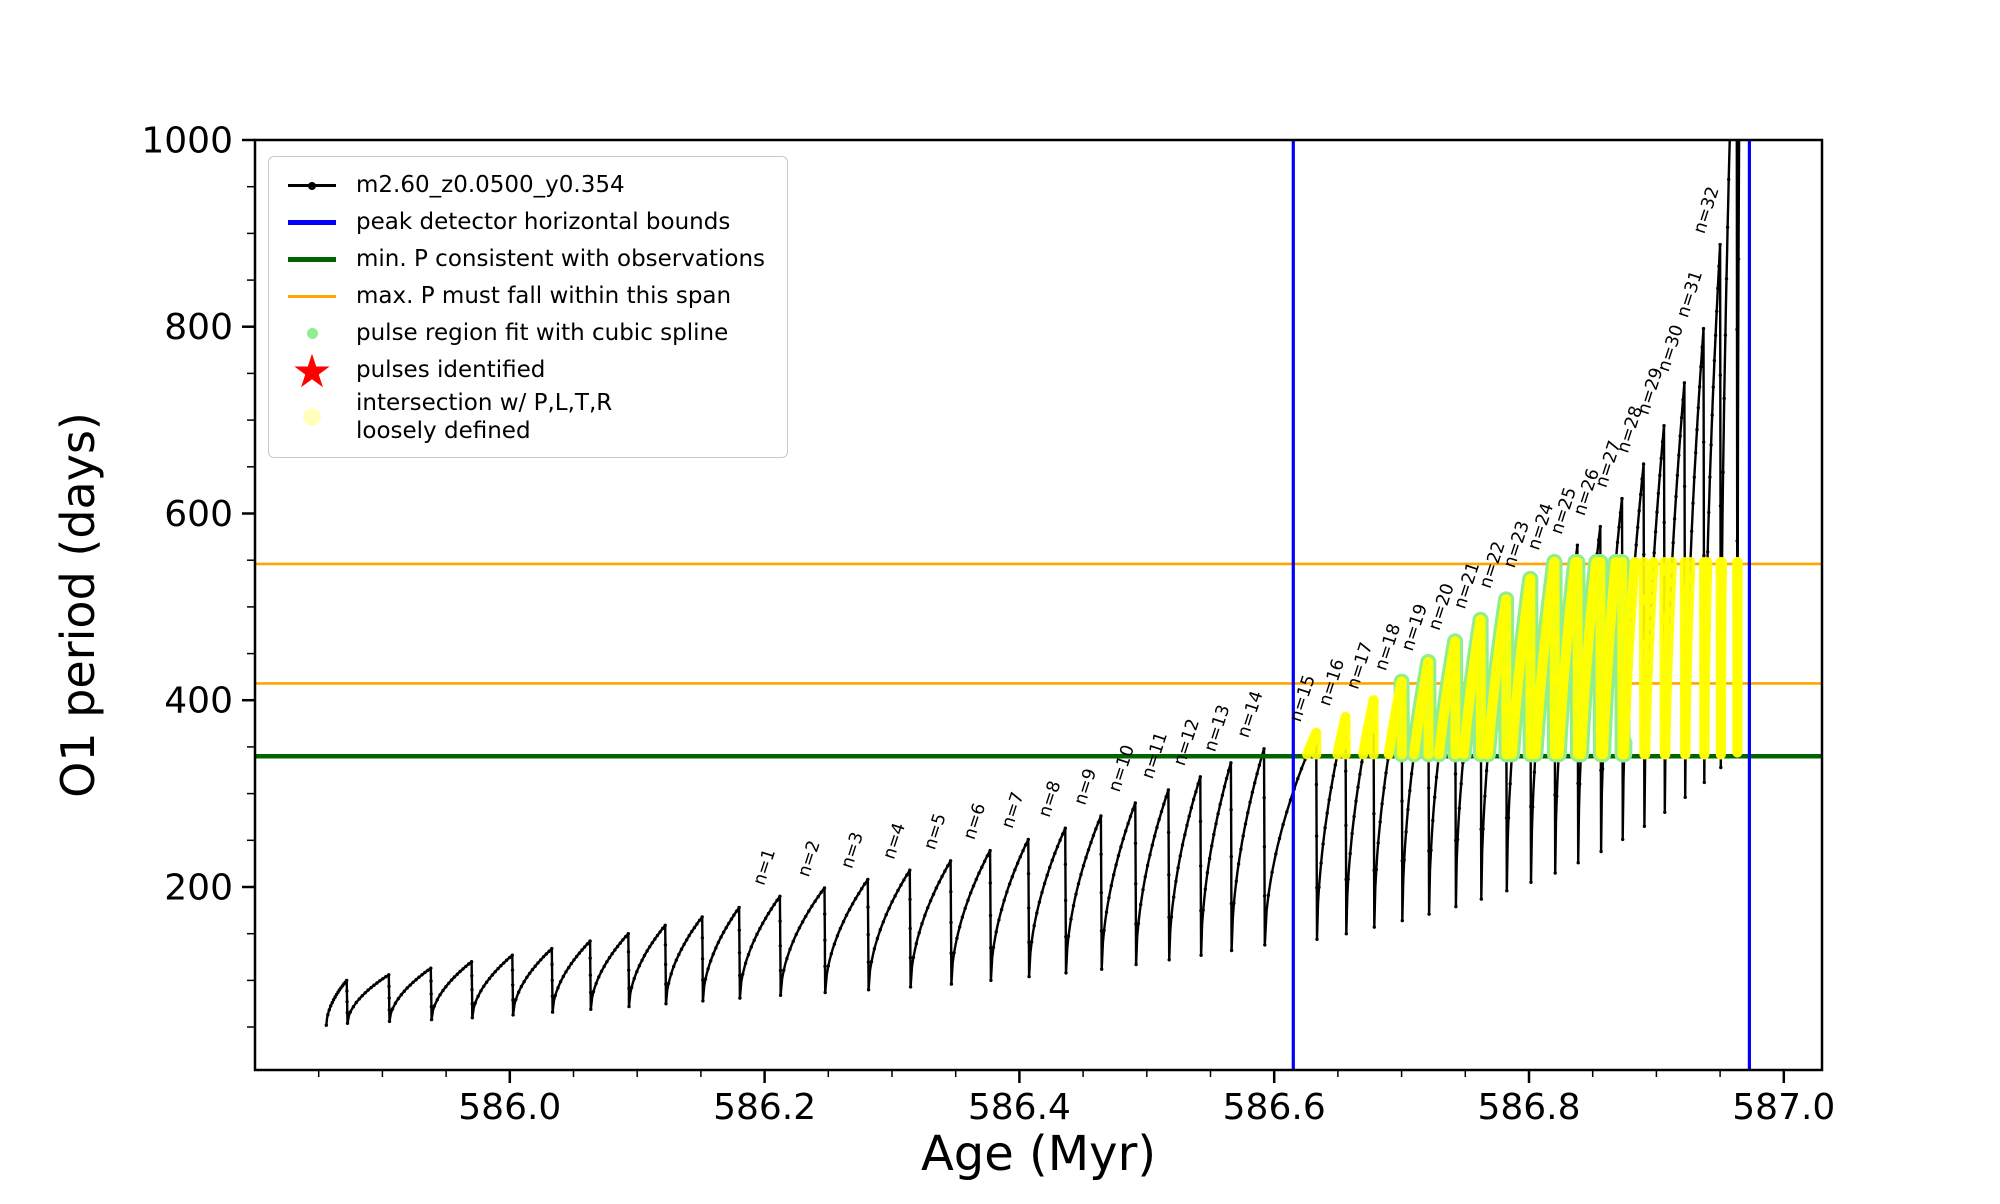  What do you see at coordinates (1013, 810) in the screenshot?
I see `pulse-label: n=7` at bounding box center [1013, 810].